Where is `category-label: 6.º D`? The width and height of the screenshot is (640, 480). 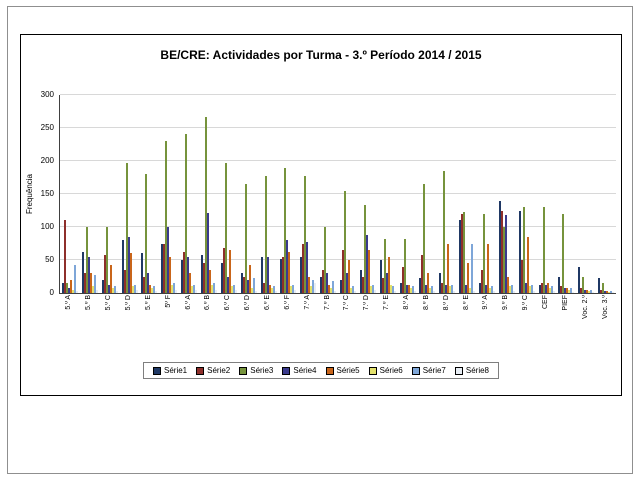
category-label: 6.º D is located at coordinates (248, 303).